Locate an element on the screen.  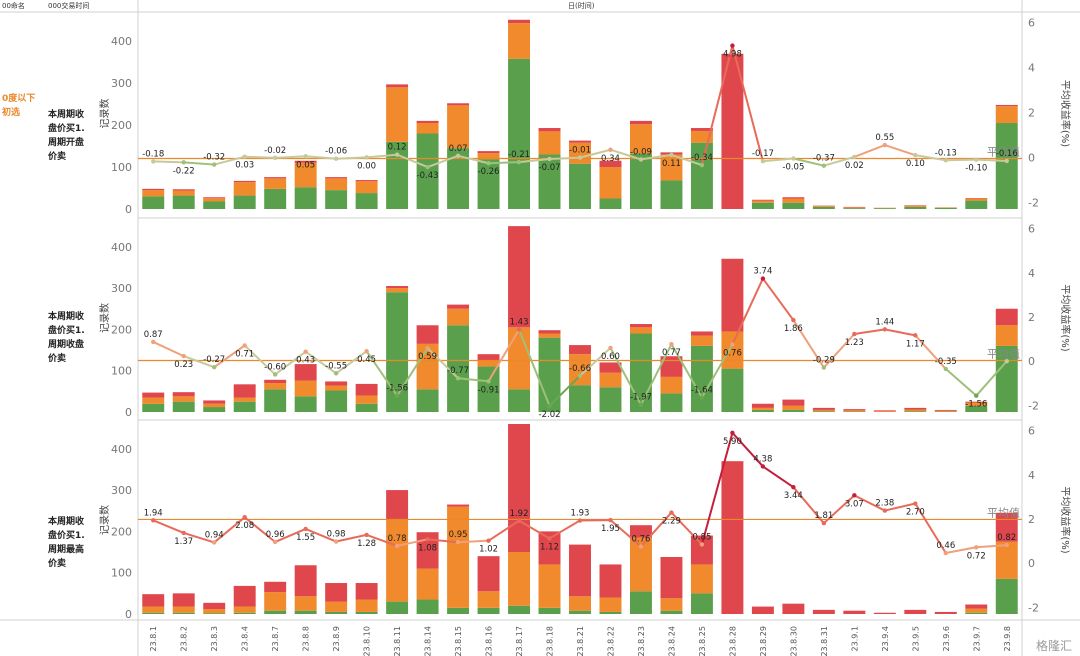
return-data-label: -0.91 is located at coordinates (489, 390).